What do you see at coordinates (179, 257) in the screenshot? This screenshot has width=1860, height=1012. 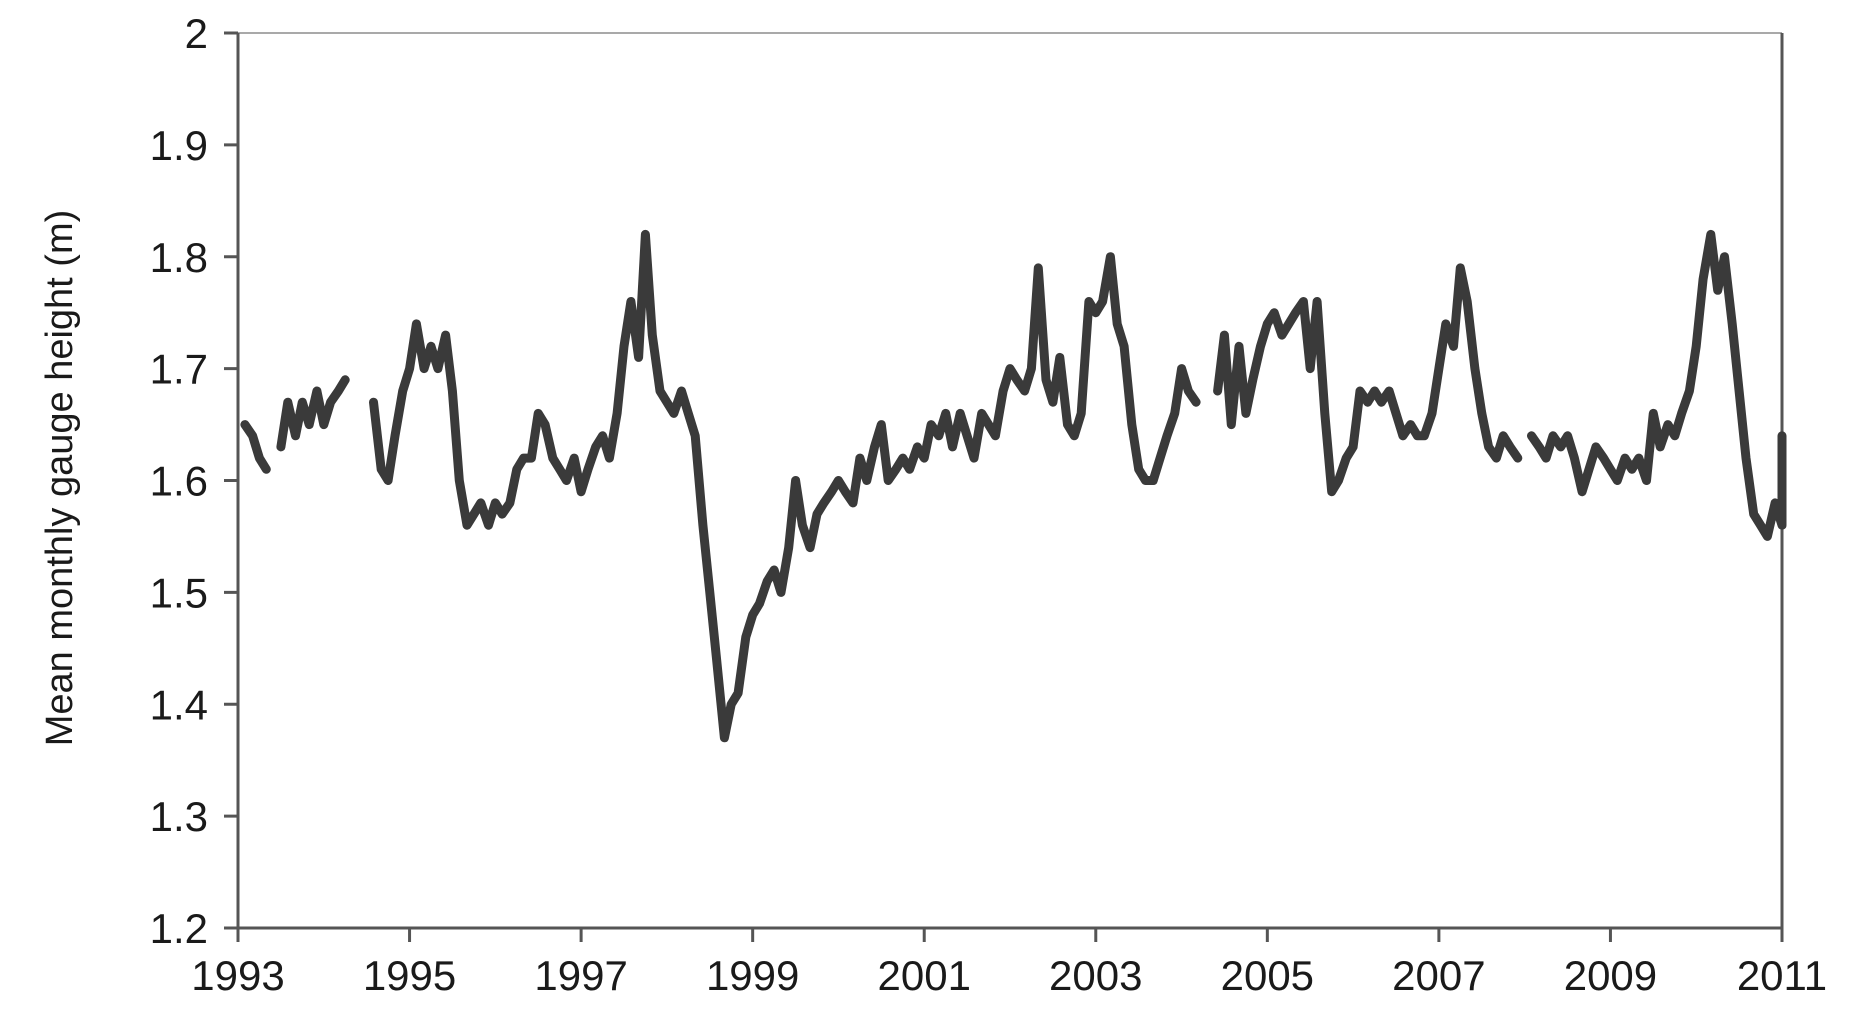 I see `y-tick-label: 1.8` at bounding box center [179, 257].